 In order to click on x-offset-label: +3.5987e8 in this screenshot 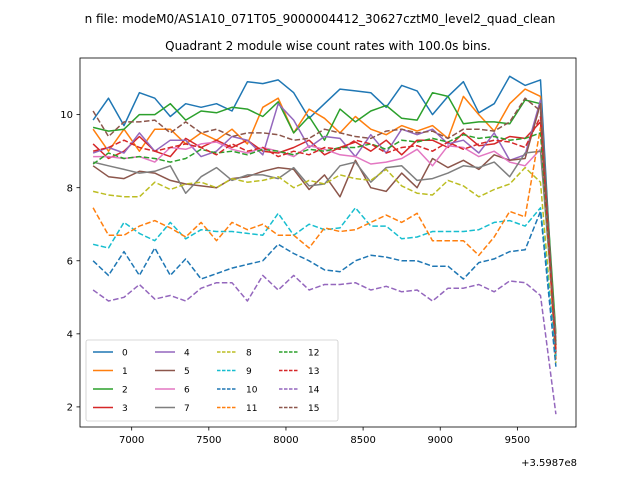, I will do `click(549, 463)`.